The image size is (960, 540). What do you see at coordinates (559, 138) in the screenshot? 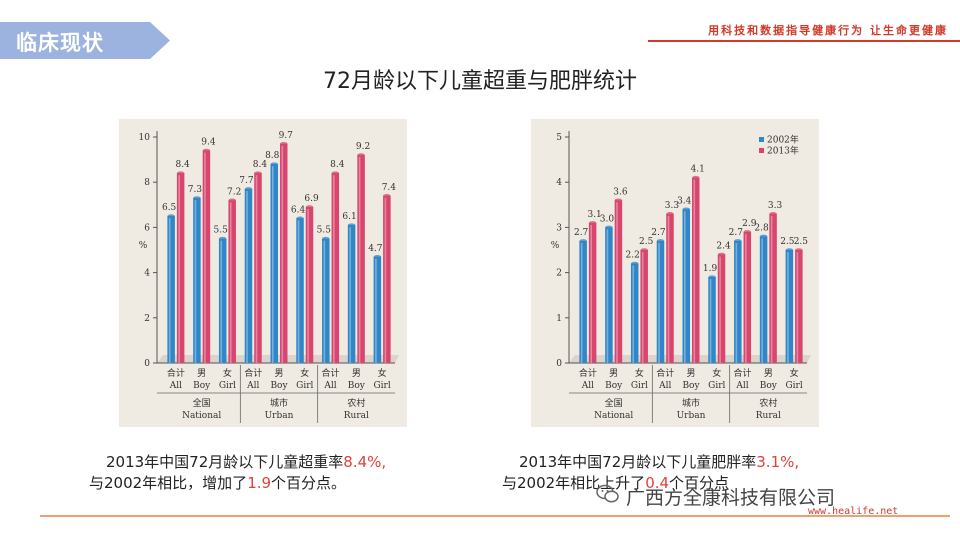
I see `y-tick-label: 5` at bounding box center [559, 138].